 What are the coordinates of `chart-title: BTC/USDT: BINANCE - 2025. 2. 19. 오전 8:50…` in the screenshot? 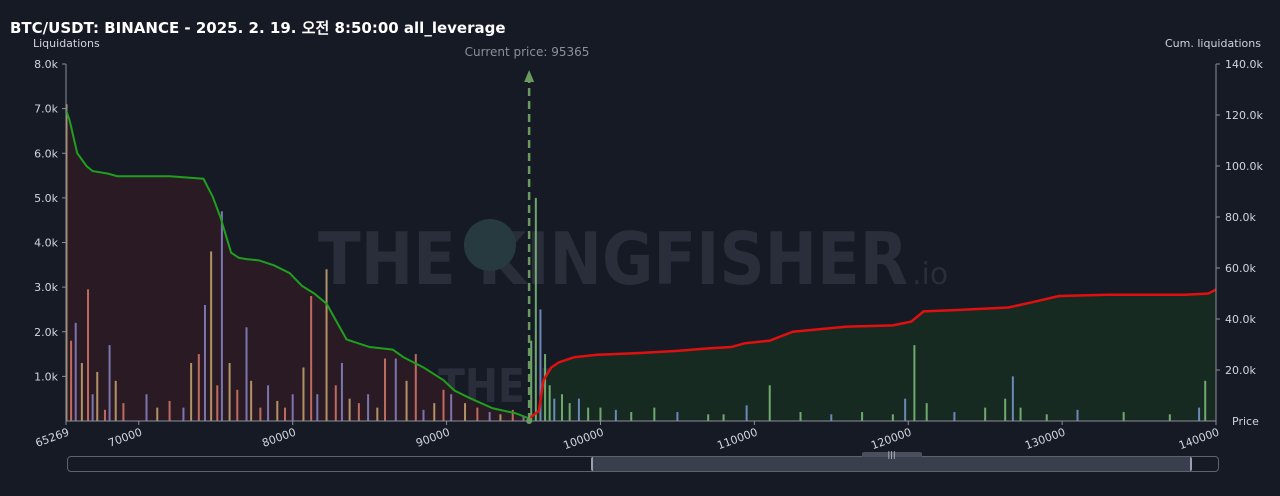 It's located at (258, 28).